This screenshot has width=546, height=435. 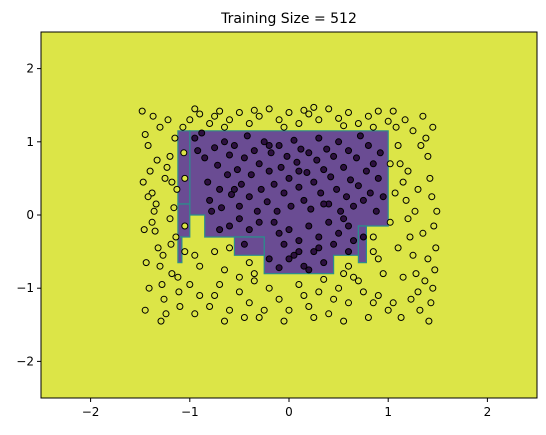 I want to click on x-tick-label: 2, so click(x=488, y=412).